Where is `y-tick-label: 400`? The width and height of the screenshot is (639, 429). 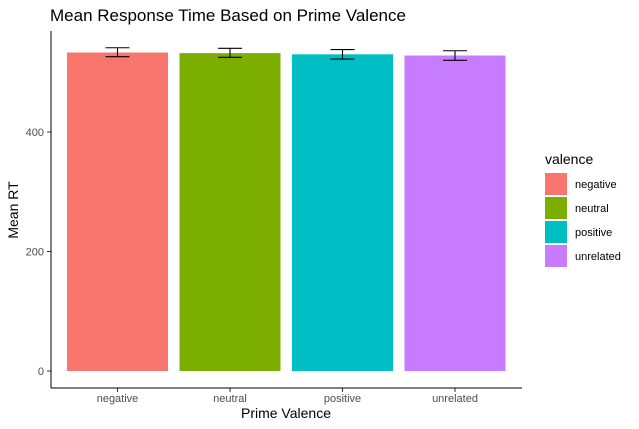
y-tick-label: 400 is located at coordinates (35, 133).